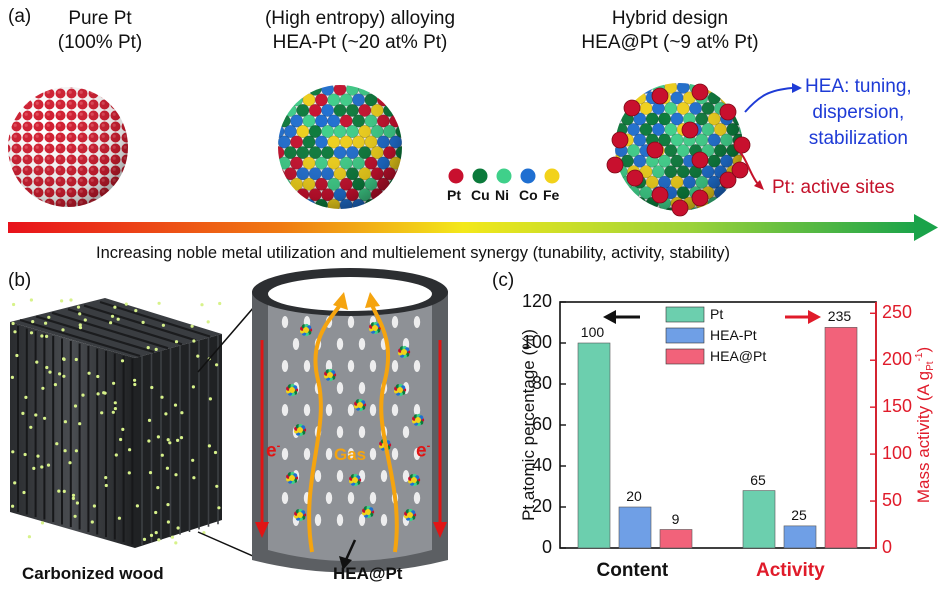  Describe the element at coordinates (897, 312) in the screenshot. I see `y2-tick-250: 250` at that location.